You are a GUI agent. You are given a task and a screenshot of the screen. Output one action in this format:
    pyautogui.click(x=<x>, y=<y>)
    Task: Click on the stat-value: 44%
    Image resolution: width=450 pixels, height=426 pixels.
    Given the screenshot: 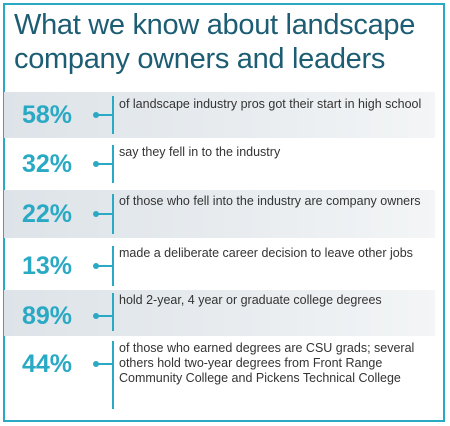 What is the action you would take?
    pyautogui.click(x=47, y=364)
    